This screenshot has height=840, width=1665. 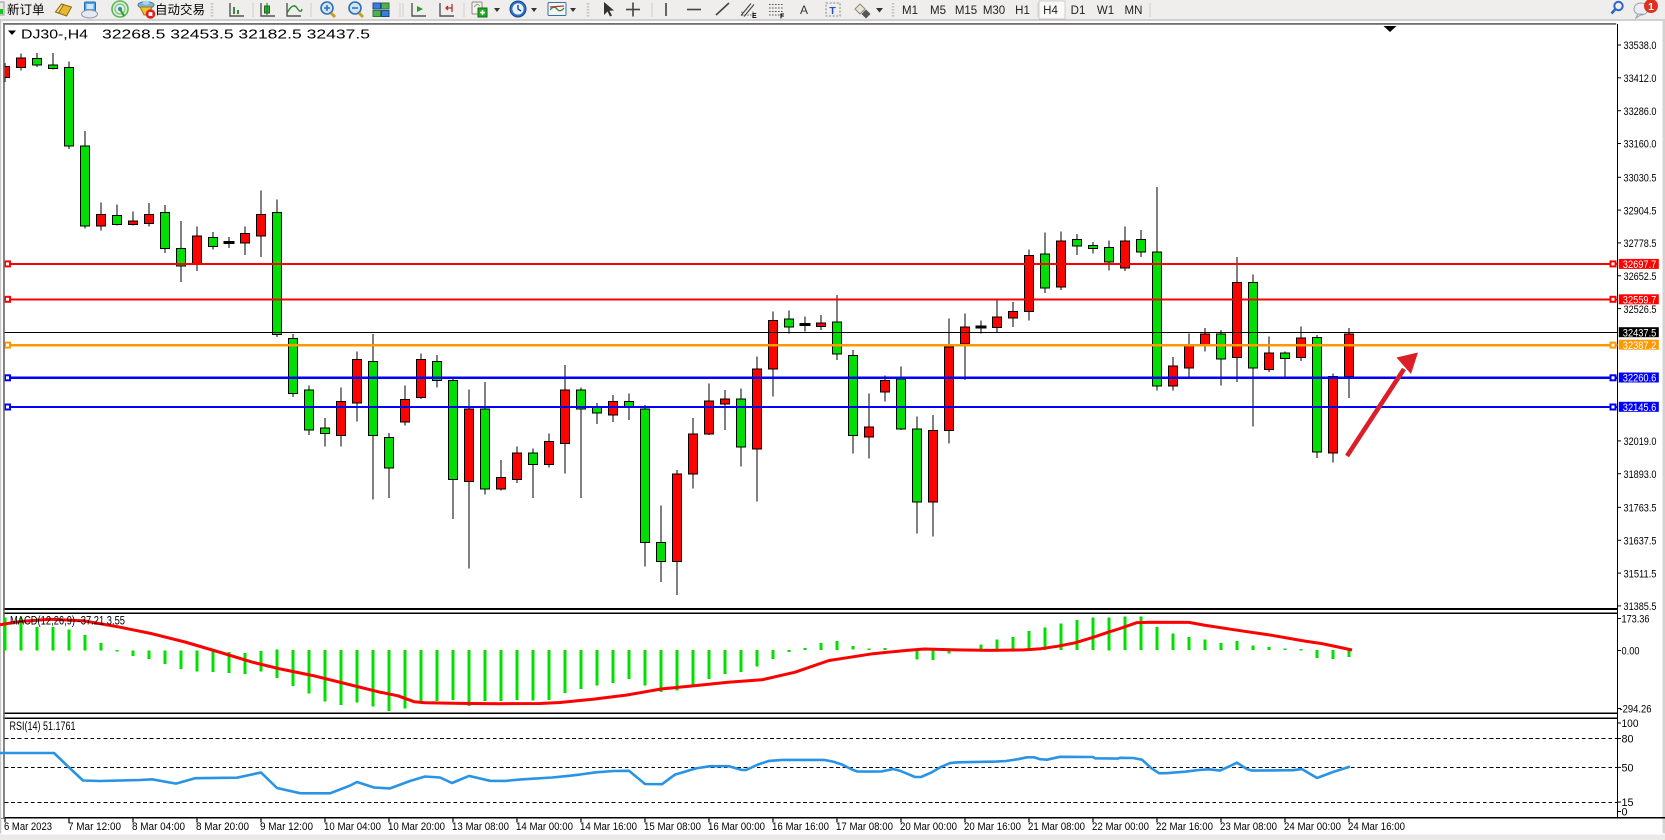 I want to click on svg-text: MN, so click(x=1134, y=11).